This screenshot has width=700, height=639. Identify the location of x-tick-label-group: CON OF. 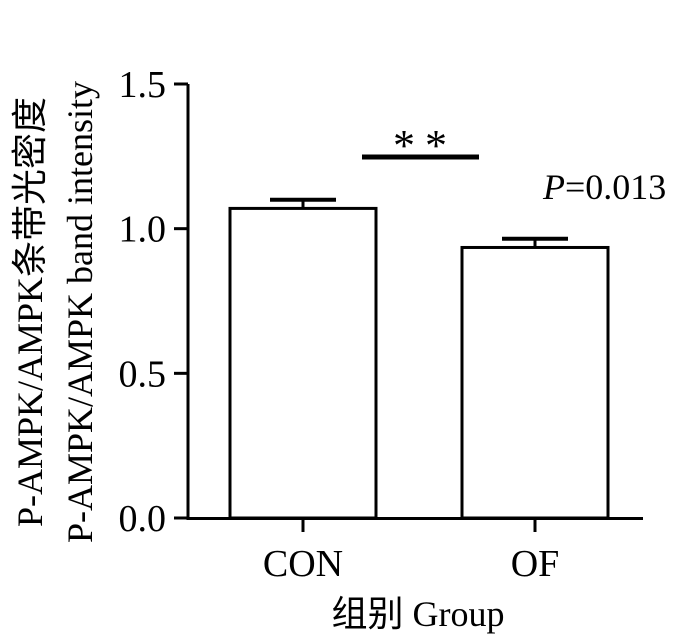
(411, 551).